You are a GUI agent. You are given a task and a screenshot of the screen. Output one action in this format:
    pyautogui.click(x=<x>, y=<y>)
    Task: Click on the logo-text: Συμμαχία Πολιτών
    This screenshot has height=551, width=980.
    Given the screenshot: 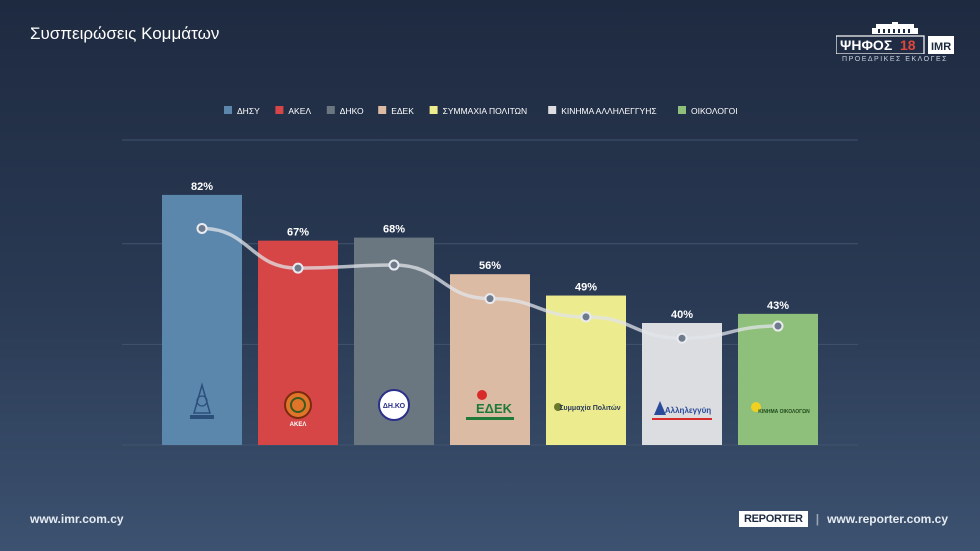 What is the action you would take?
    pyautogui.click(x=589, y=408)
    